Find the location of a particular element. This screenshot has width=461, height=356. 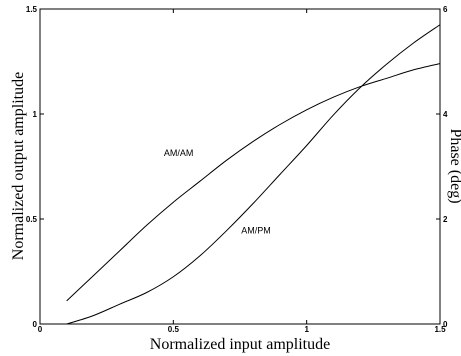

y-axis-title: Normalized output amplitude is located at coordinates (18, 166).